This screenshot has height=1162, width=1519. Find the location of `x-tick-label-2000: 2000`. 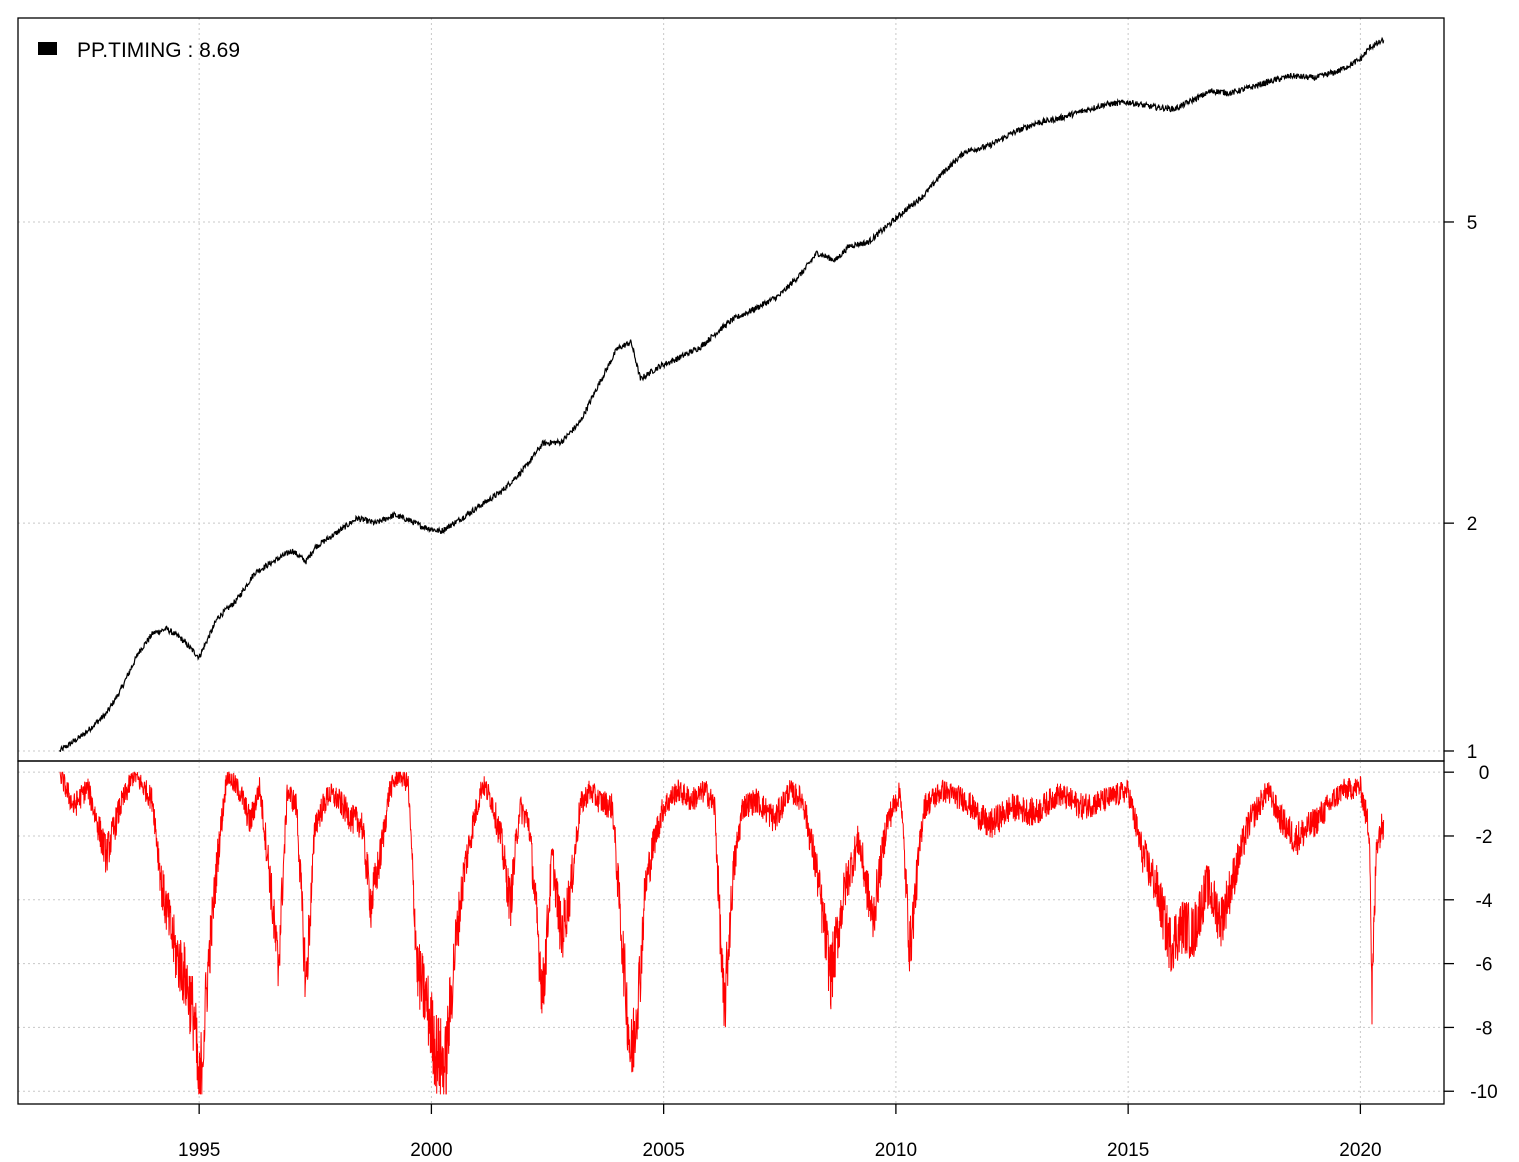

x-tick-label-2000: 2000 is located at coordinates (431, 1150).